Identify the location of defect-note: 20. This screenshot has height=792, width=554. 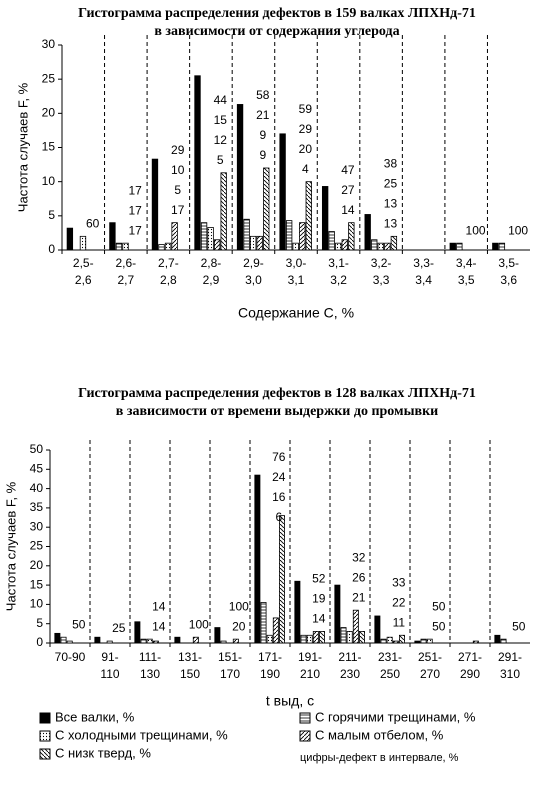
(239, 626).